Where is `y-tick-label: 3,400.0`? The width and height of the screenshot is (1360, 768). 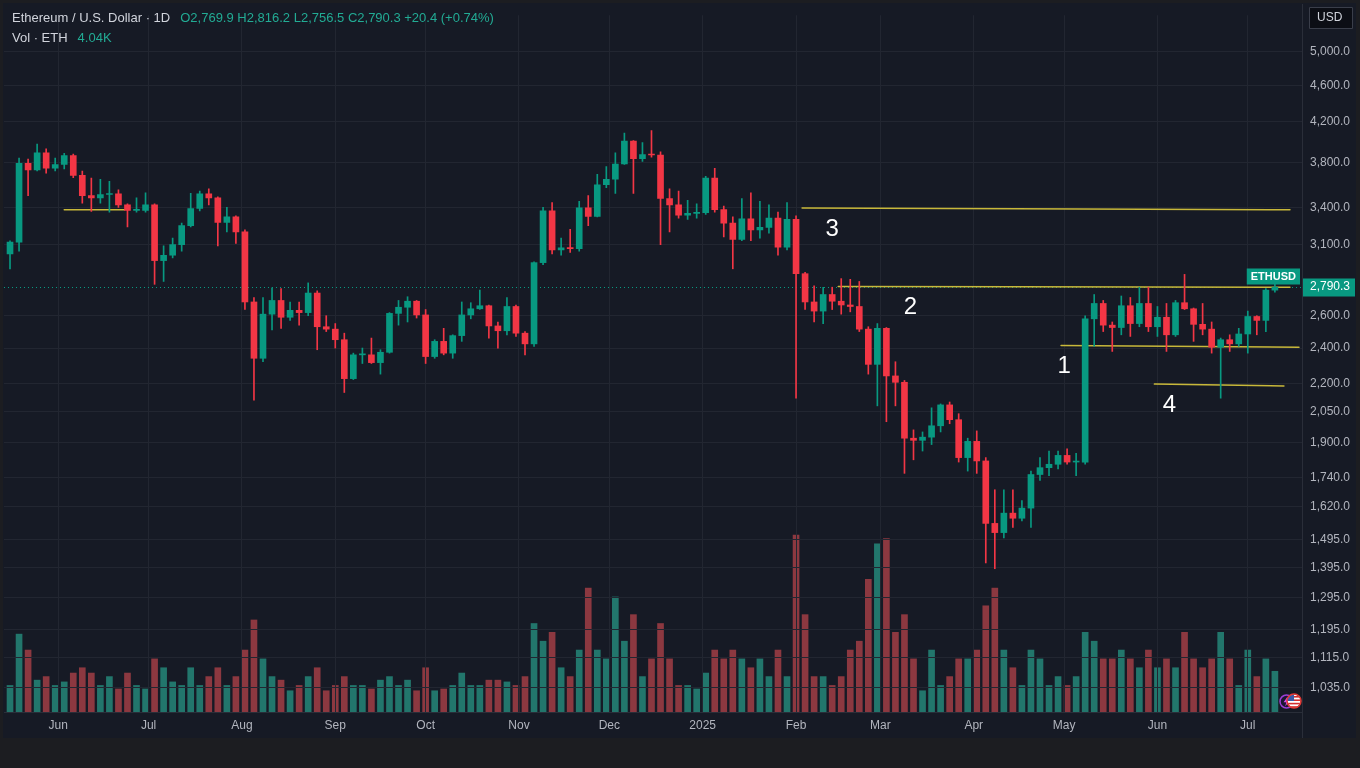
y-tick-label: 3,400.0 is located at coordinates (1330, 206).